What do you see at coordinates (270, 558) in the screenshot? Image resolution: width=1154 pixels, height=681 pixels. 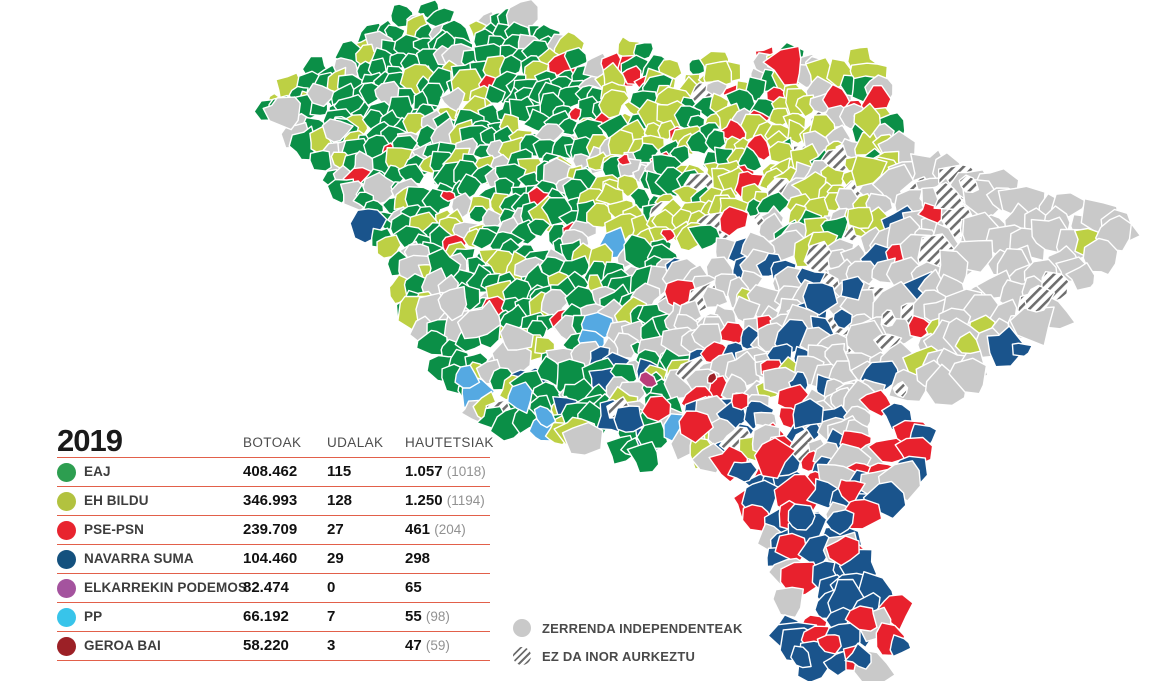 I see `votes-value: 104.460` at bounding box center [270, 558].